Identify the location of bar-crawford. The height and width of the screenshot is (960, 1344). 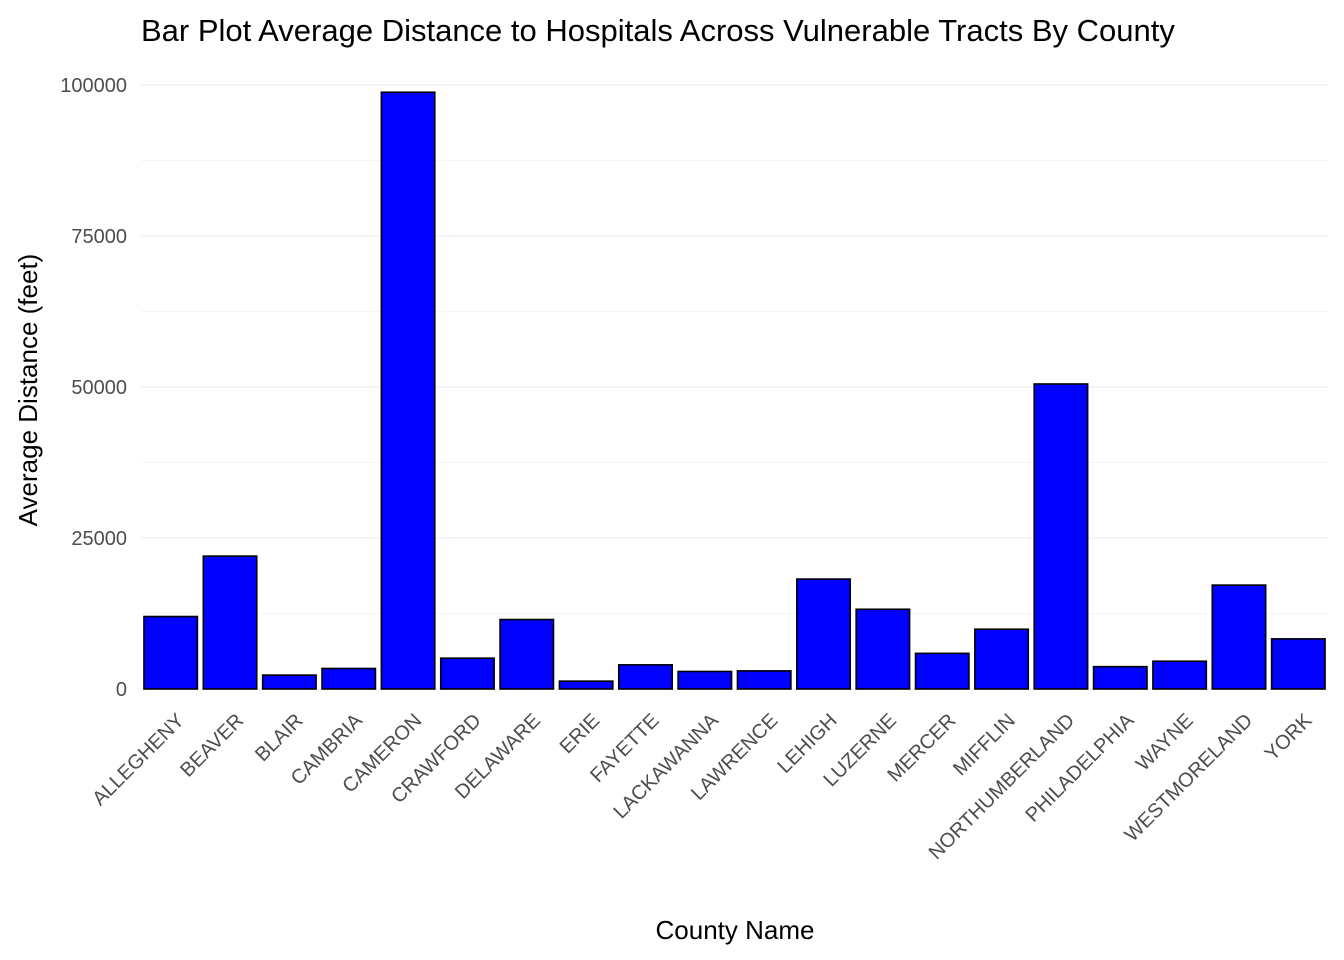
(467, 673).